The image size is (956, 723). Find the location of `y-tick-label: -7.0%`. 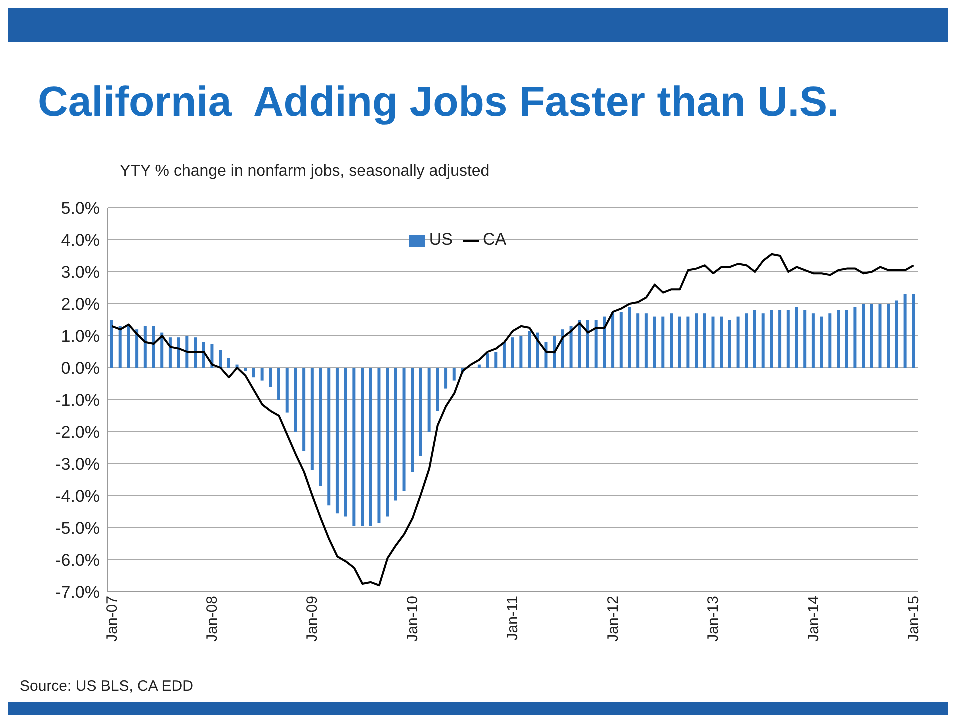

y-tick-label: -7.0% is located at coordinates (78, 592).